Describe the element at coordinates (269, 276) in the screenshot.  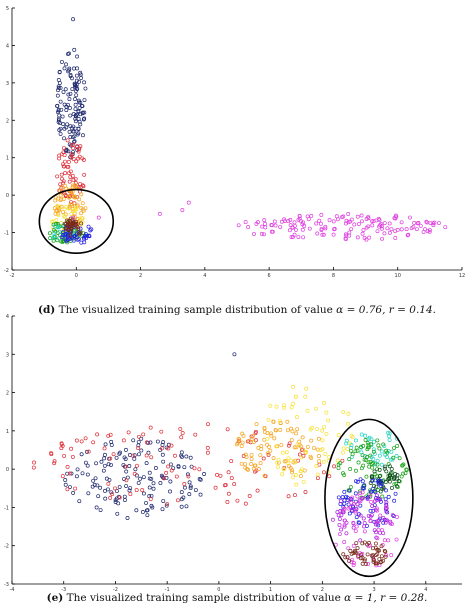
I see `x-tick-label: 6` at that location.